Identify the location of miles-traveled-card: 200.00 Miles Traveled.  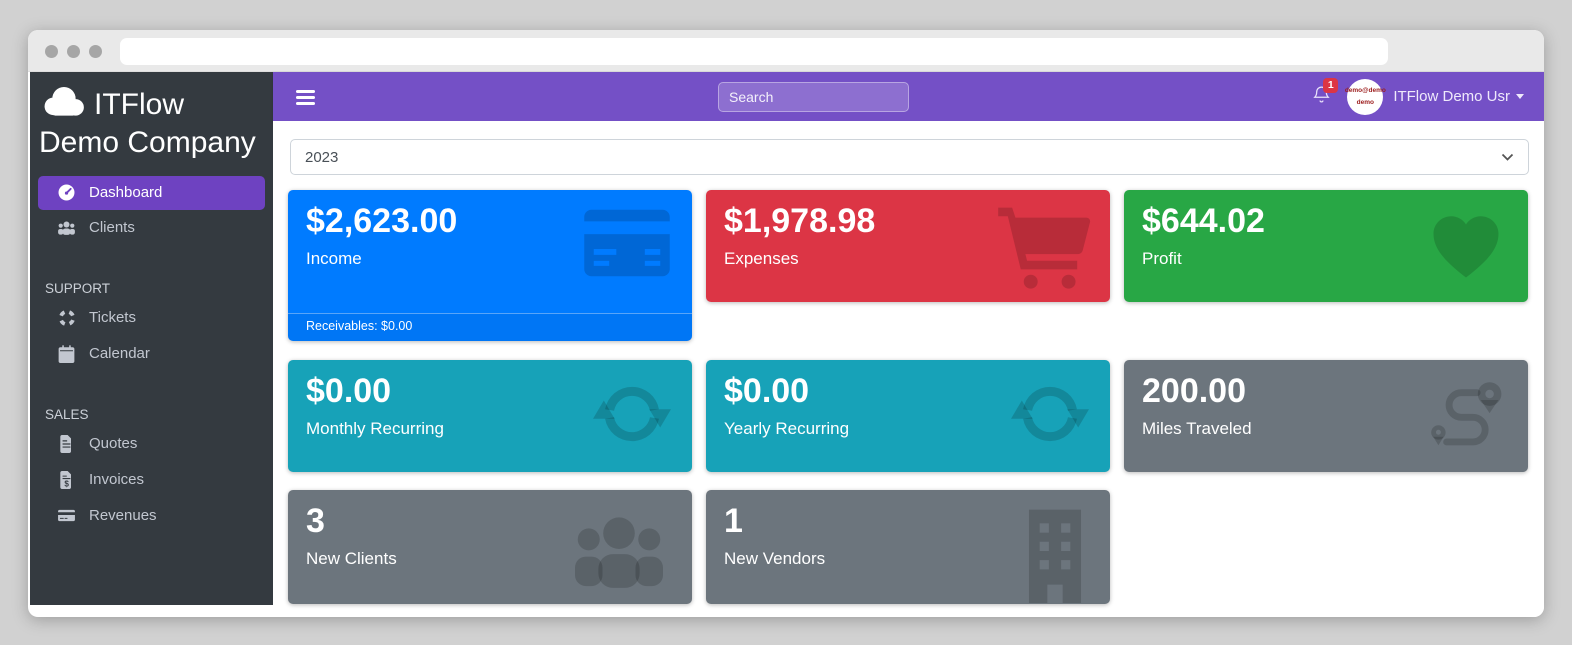
(1326, 416).